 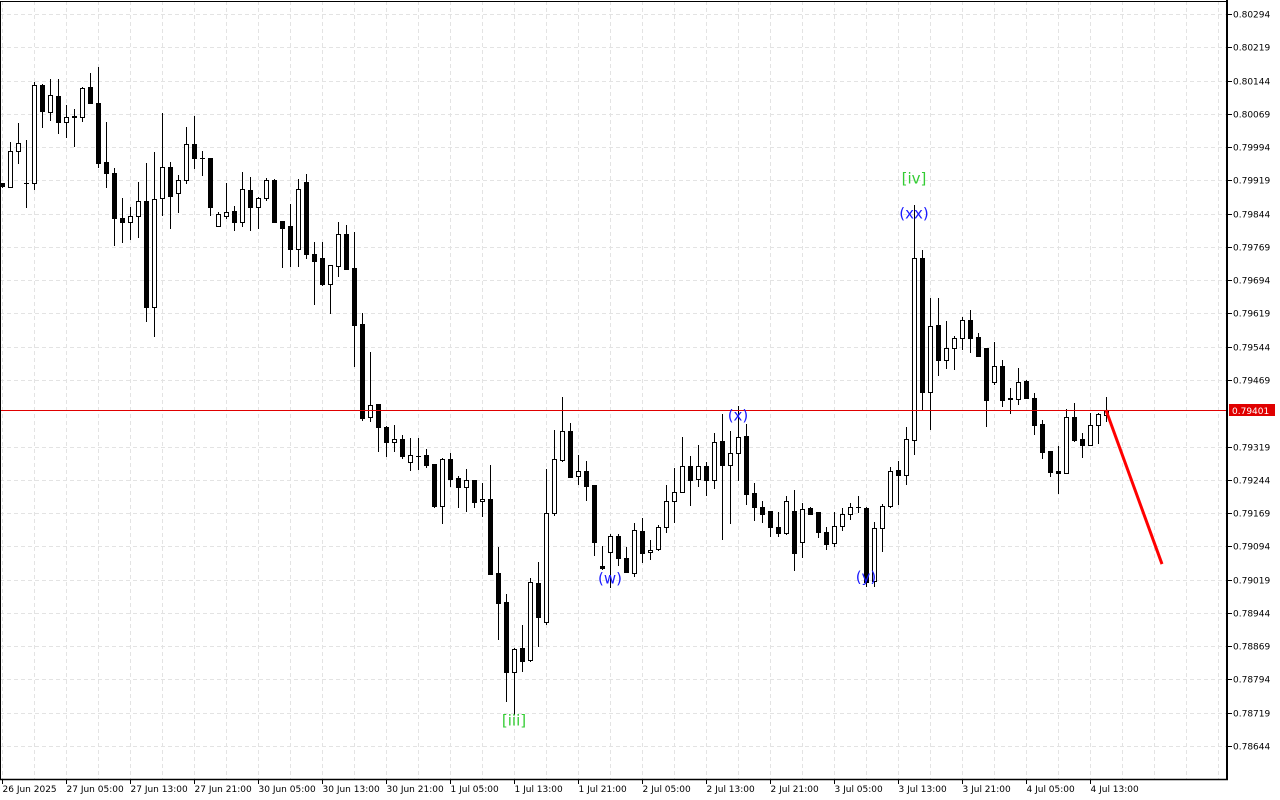 I want to click on x-tick-label: 1 Jul 05:00, so click(x=475, y=790).